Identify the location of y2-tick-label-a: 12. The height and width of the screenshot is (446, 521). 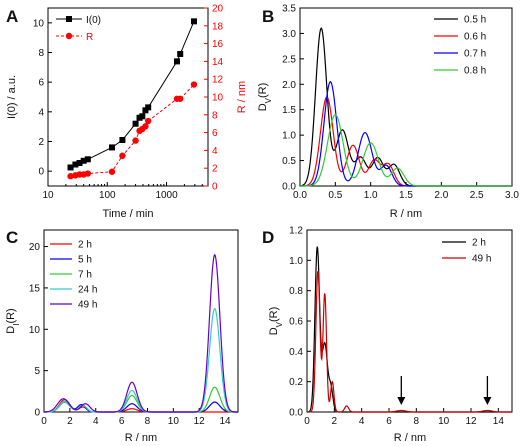
(218, 80).